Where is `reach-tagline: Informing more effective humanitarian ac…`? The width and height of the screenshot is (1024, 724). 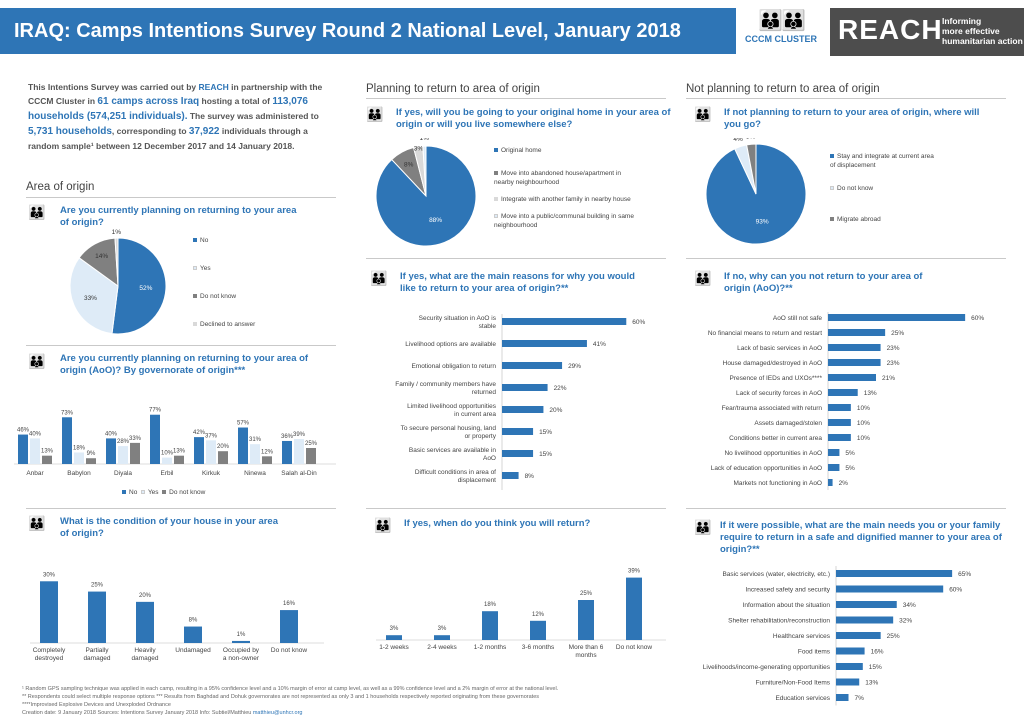 reach-tagline: Informing more effective humanitarian ac… is located at coordinates (982, 31).